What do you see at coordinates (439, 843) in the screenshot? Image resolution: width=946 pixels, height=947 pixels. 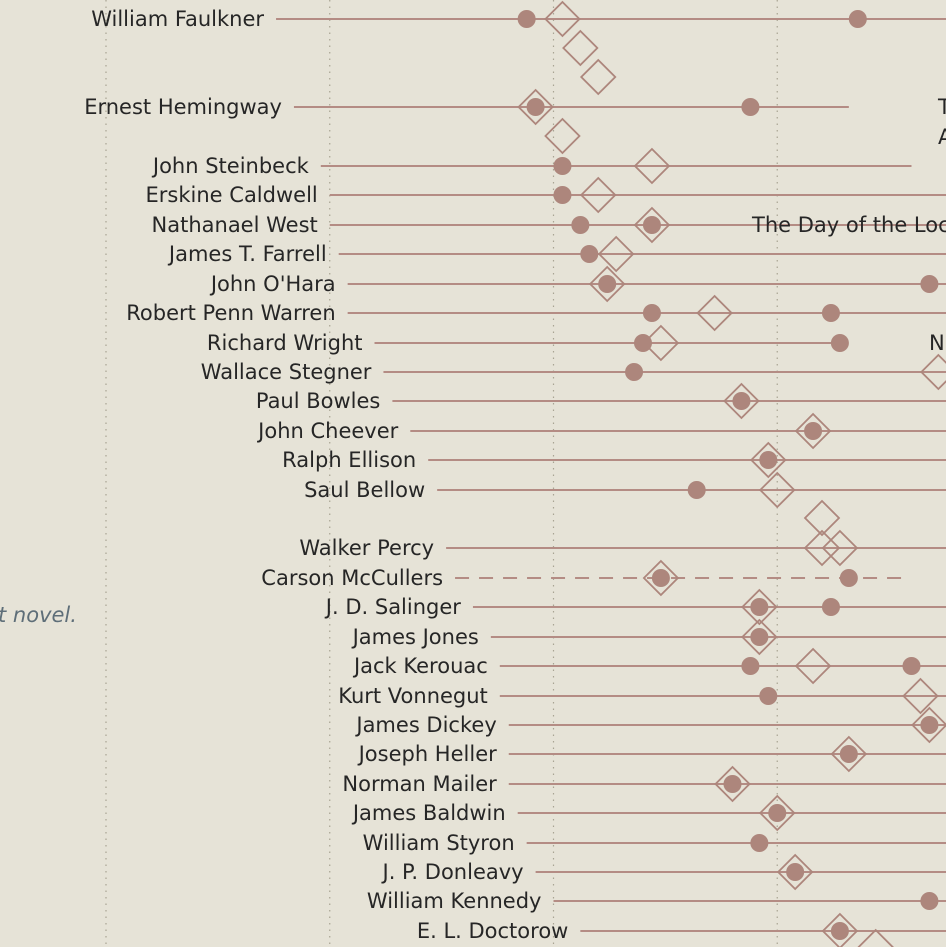 I see `author-label: William Styron` at bounding box center [439, 843].